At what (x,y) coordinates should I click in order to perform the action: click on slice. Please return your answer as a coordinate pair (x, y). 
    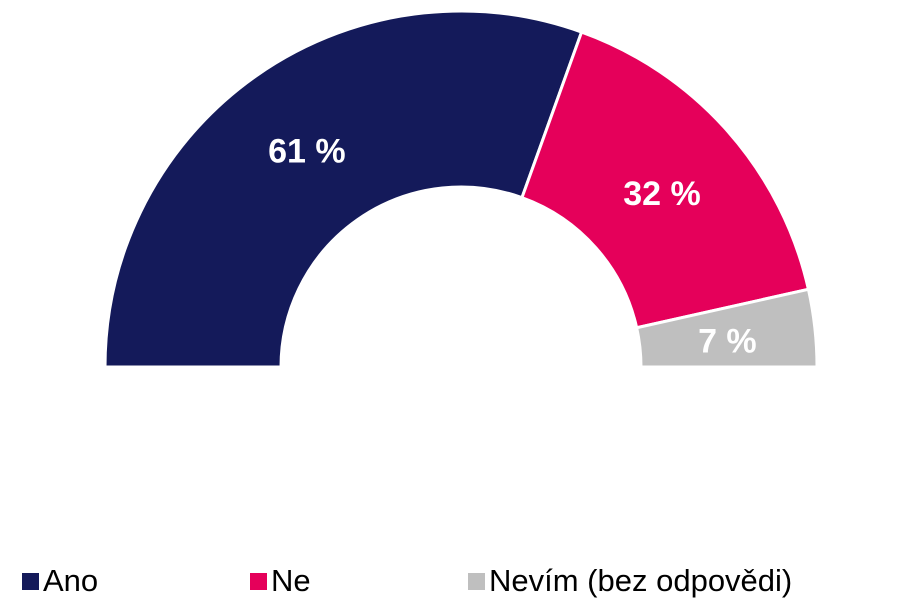
    Looking at the image, I should click on (726, 328).